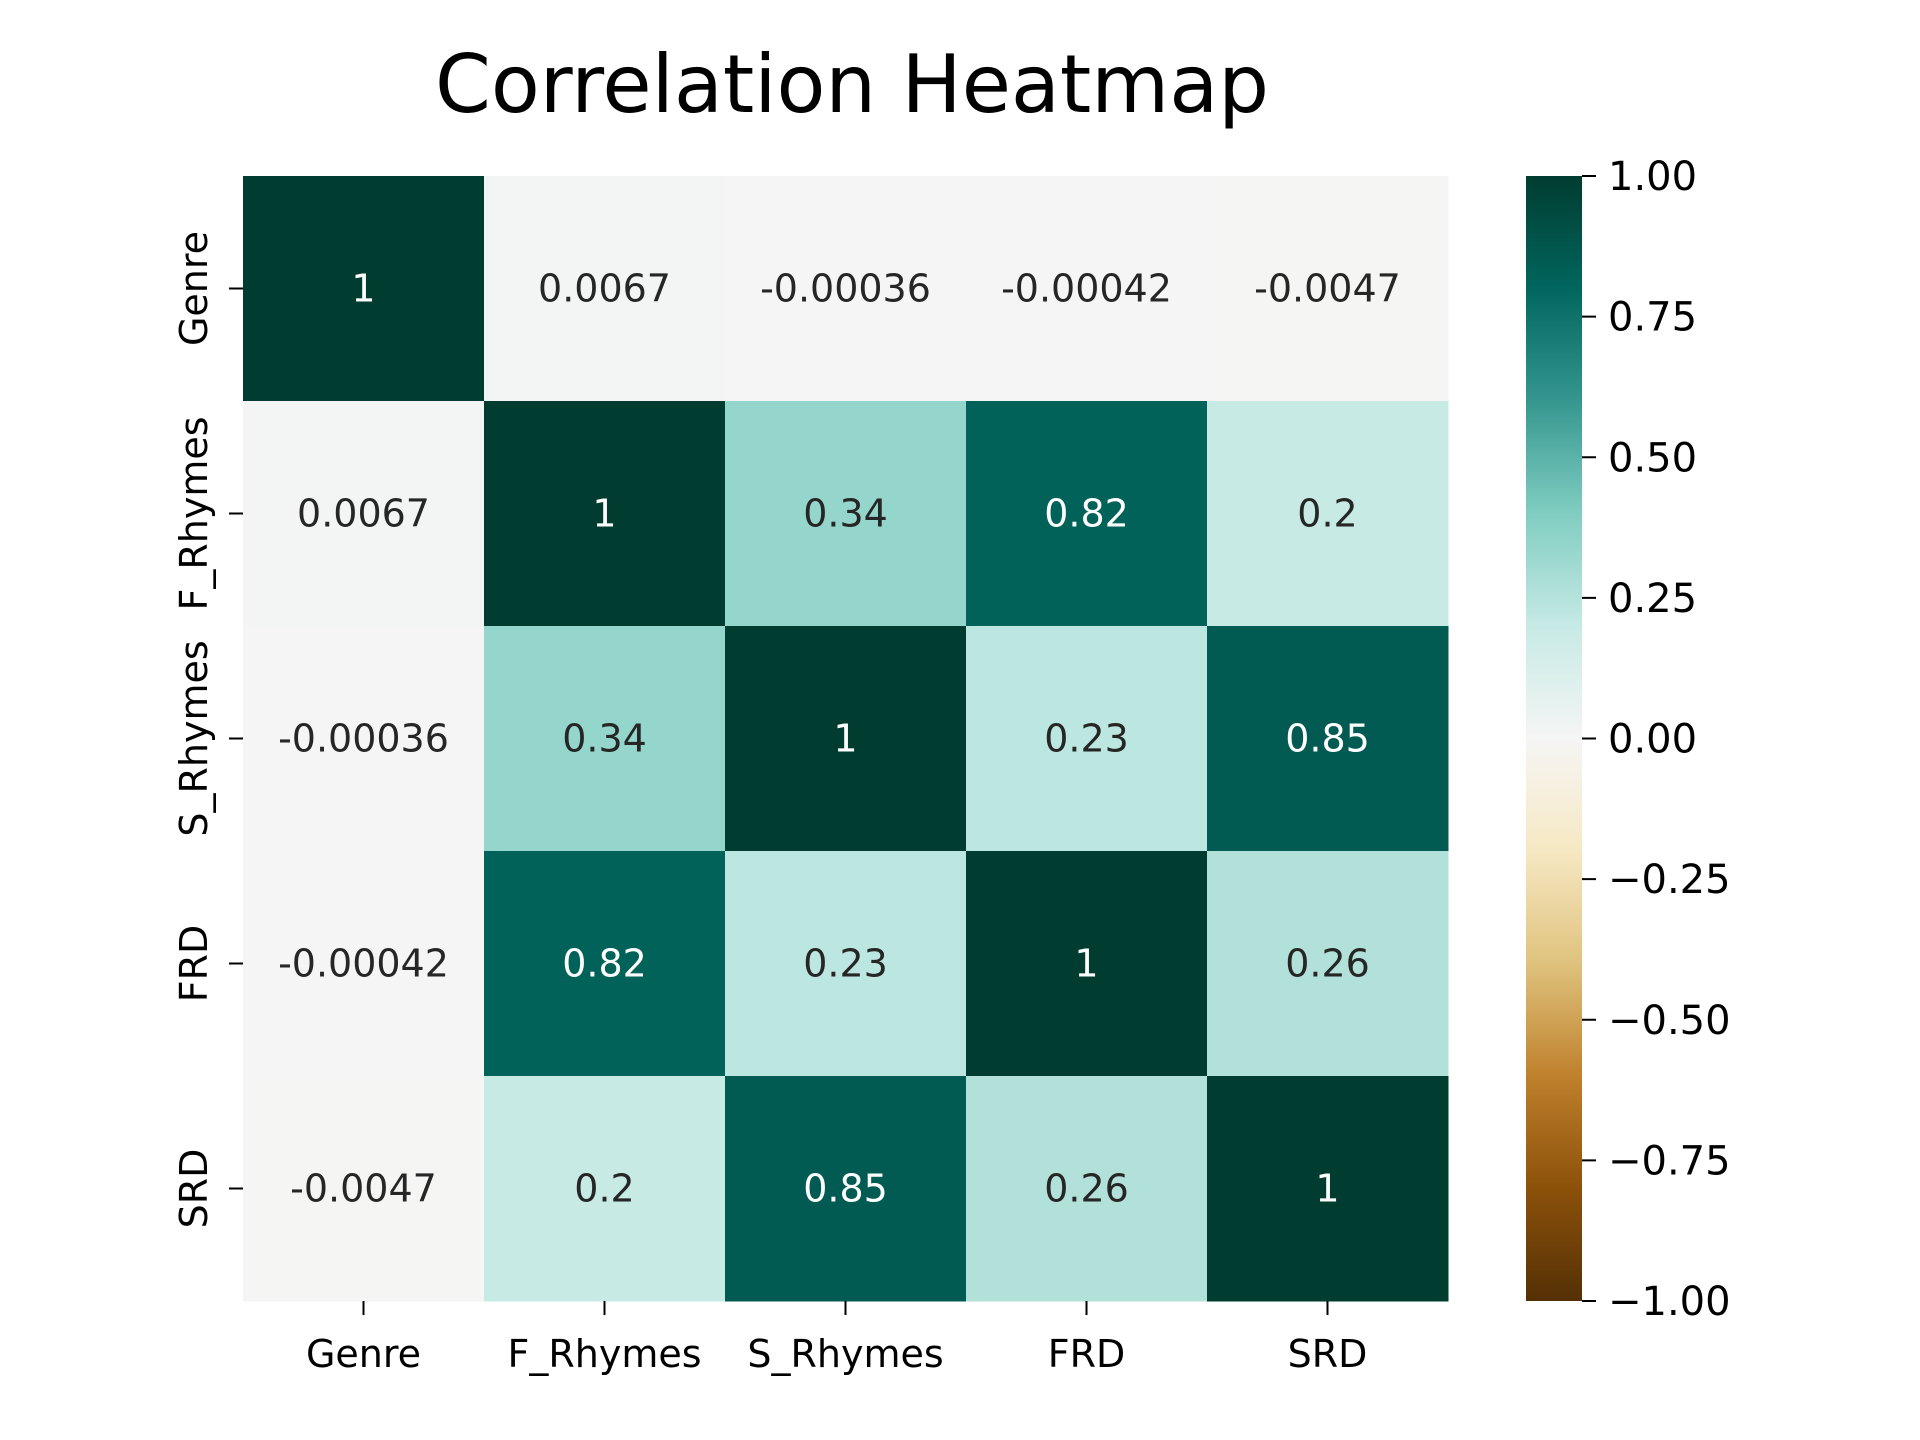 Image resolution: width=1920 pixels, height=1440 pixels. I want to click on colorbar-tick-label: 0.00, so click(1652, 740).